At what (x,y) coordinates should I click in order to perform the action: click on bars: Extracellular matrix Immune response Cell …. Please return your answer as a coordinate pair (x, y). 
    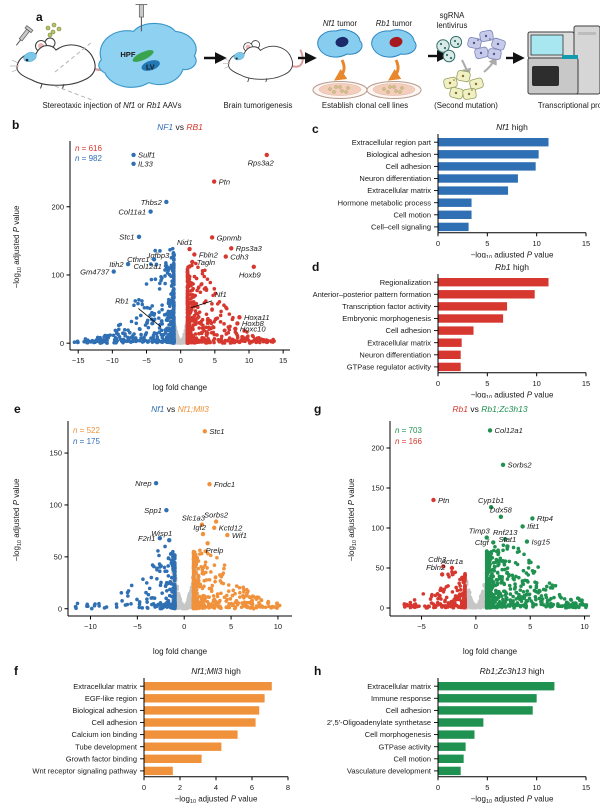
    Looking at the image, I should click on (441, 729).